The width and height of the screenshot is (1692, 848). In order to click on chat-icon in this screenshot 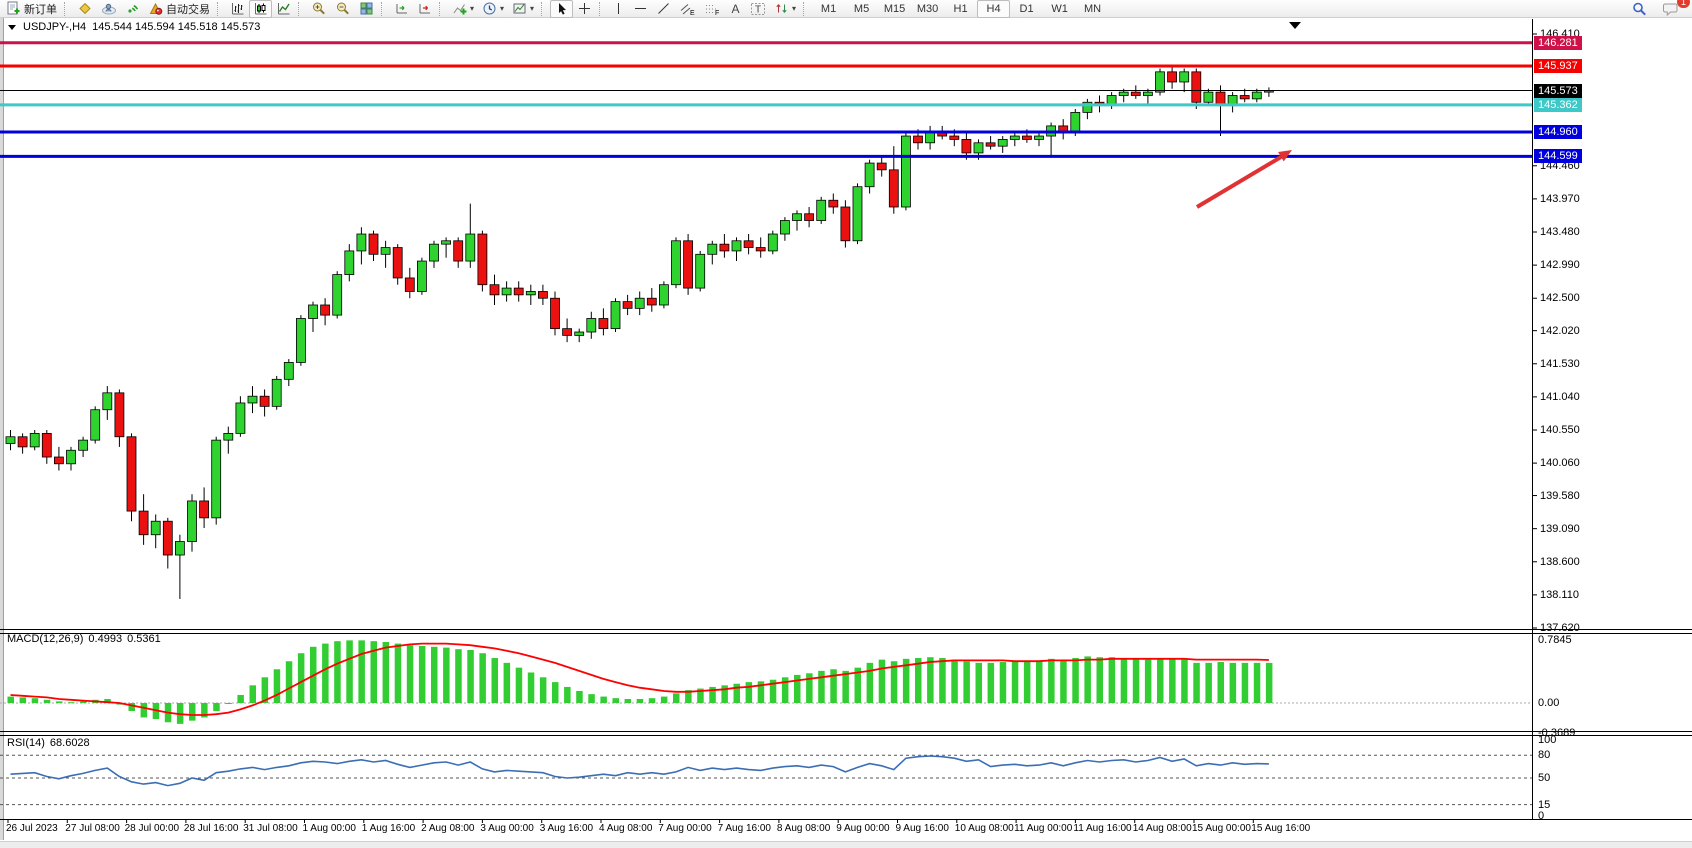, I will do `click(1671, 9)`.